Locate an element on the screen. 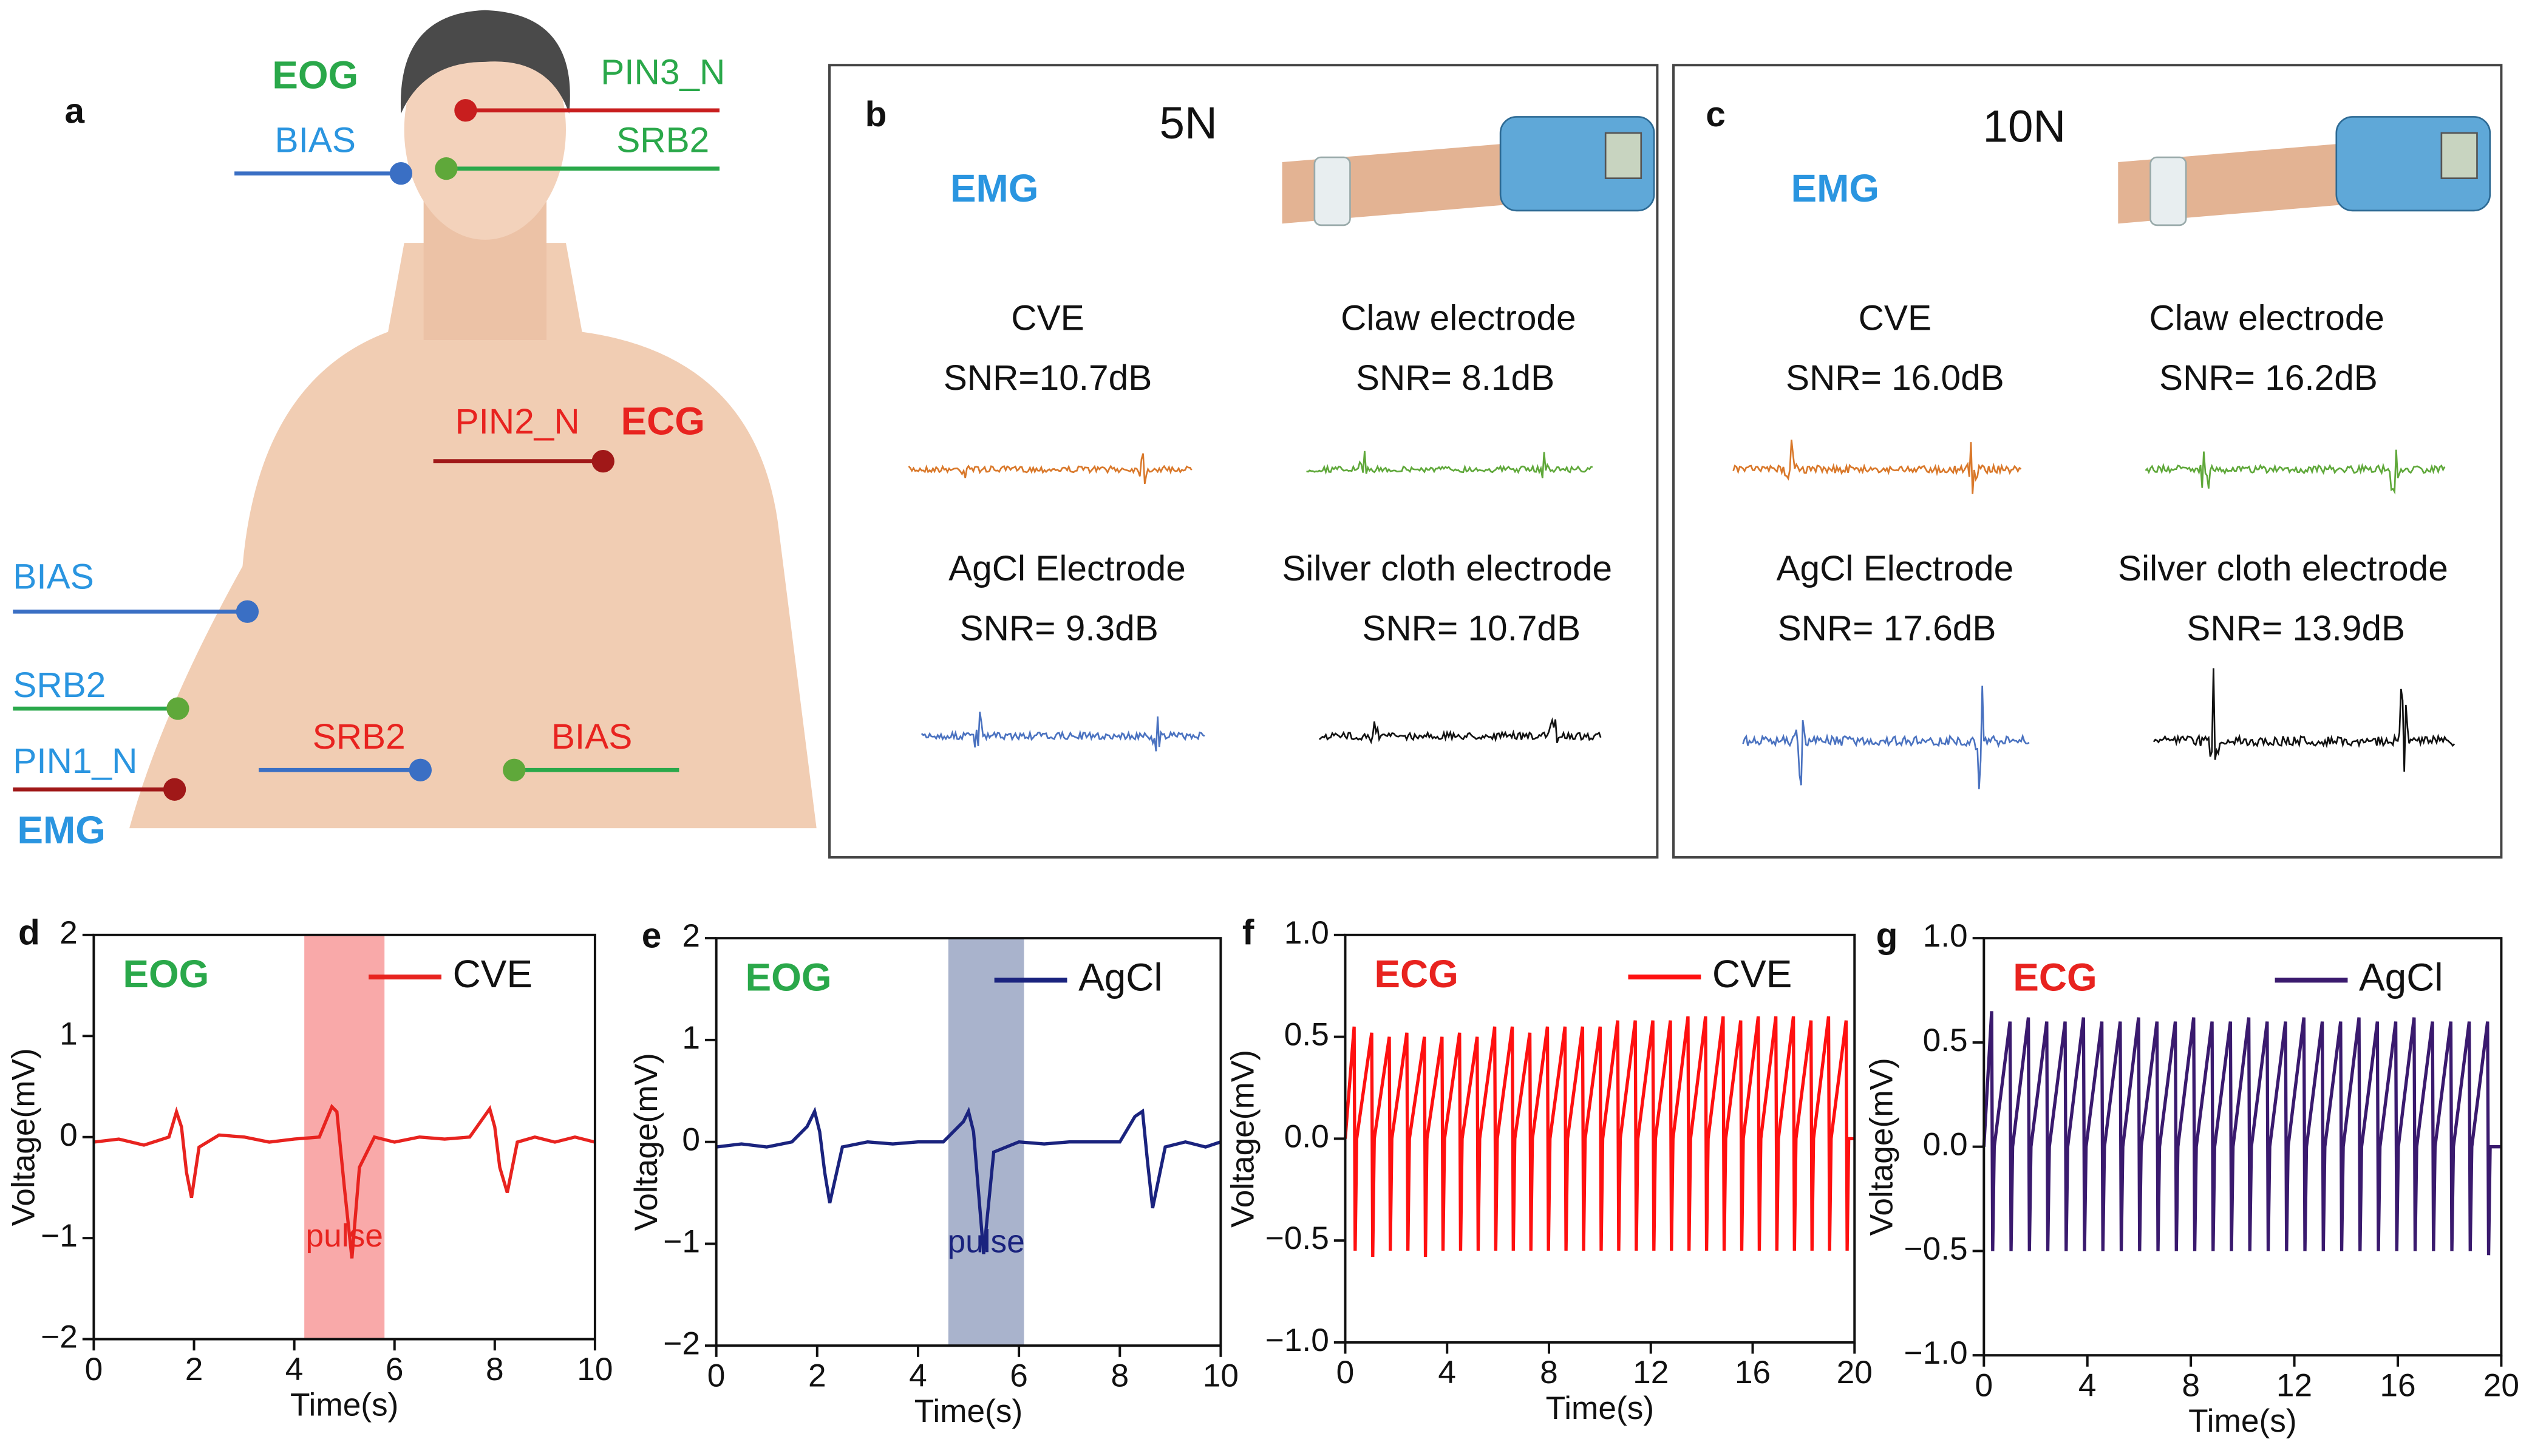 This screenshot has height=1456, width=2532. snr-value: SNR= 17.6dB is located at coordinates (1887, 628).